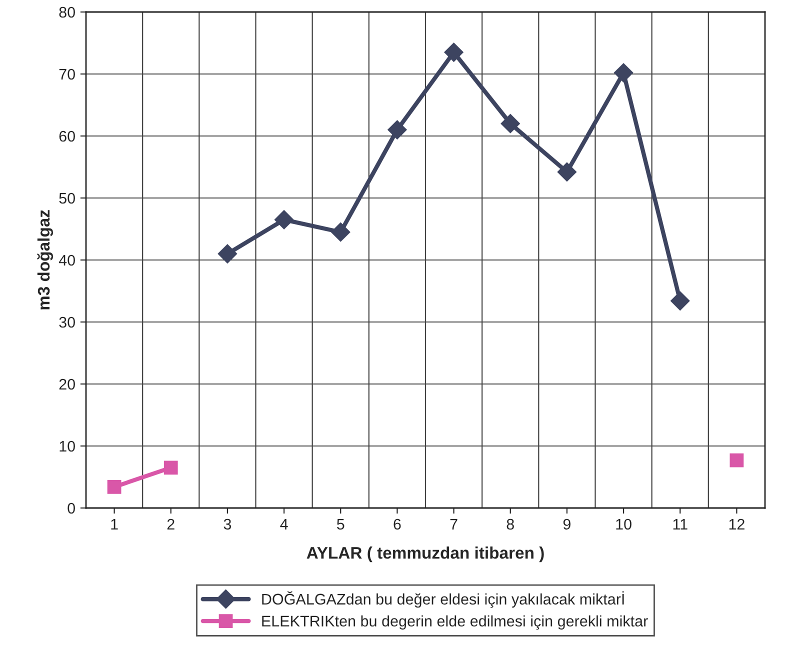 The height and width of the screenshot is (651, 798). What do you see at coordinates (624, 524) in the screenshot?
I see `x-tick-label: 10` at bounding box center [624, 524].